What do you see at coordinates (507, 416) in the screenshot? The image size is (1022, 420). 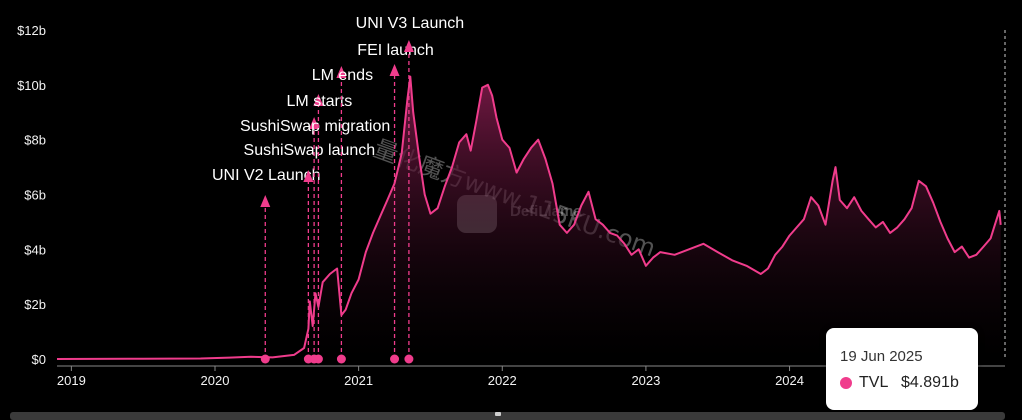 I see `chart-scrollbar` at bounding box center [507, 416].